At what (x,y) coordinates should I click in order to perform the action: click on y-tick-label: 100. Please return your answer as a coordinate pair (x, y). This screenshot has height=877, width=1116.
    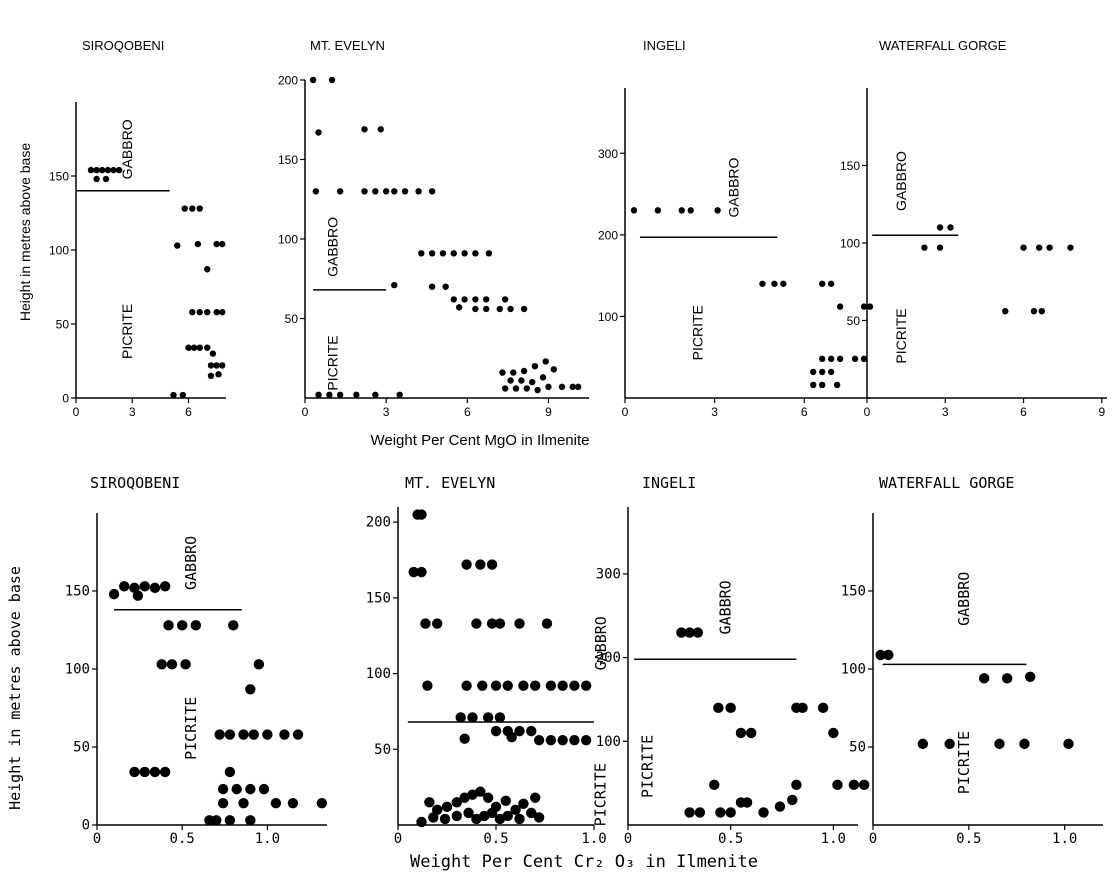
    Looking at the image, I should click on (77, 670).